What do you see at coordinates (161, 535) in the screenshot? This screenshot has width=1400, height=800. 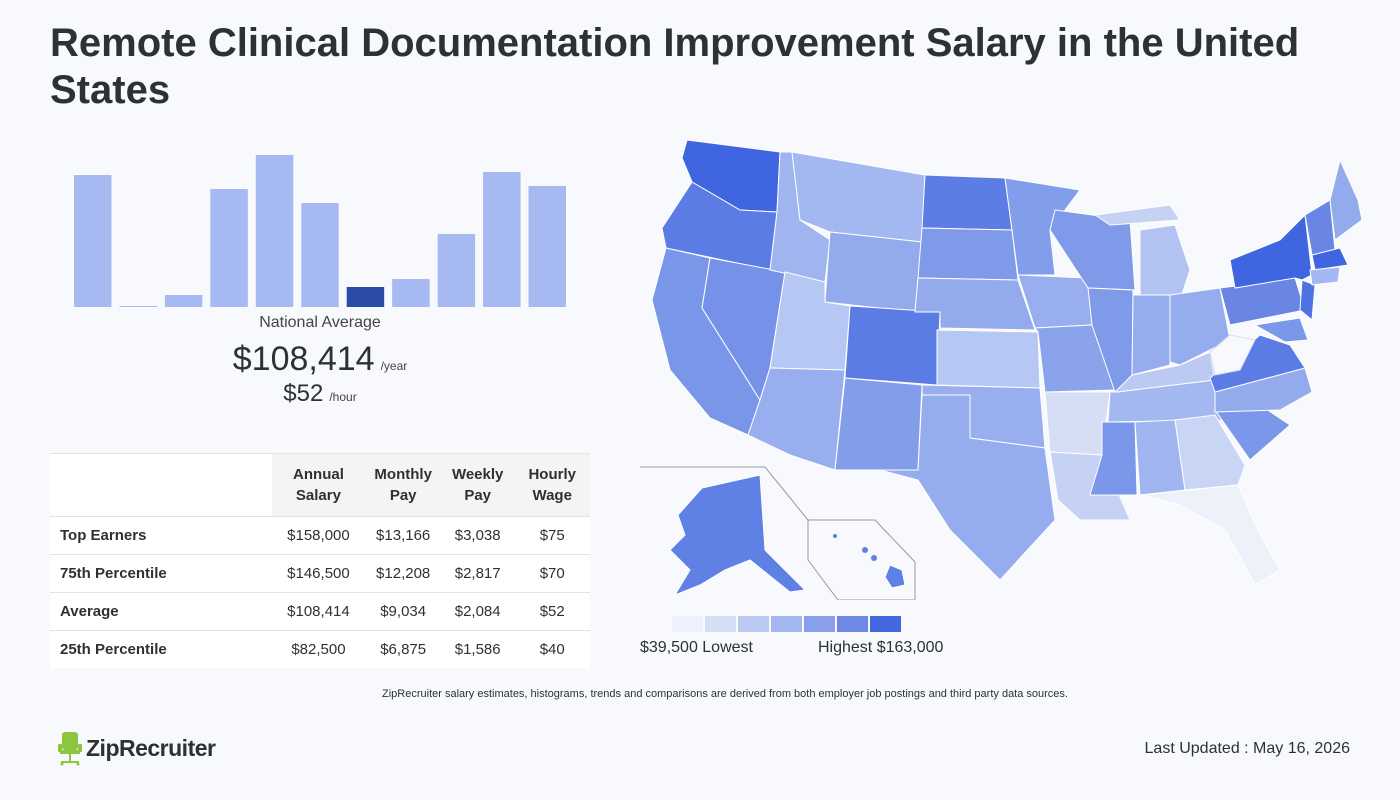 I see `row-label: Top Earners` at bounding box center [161, 535].